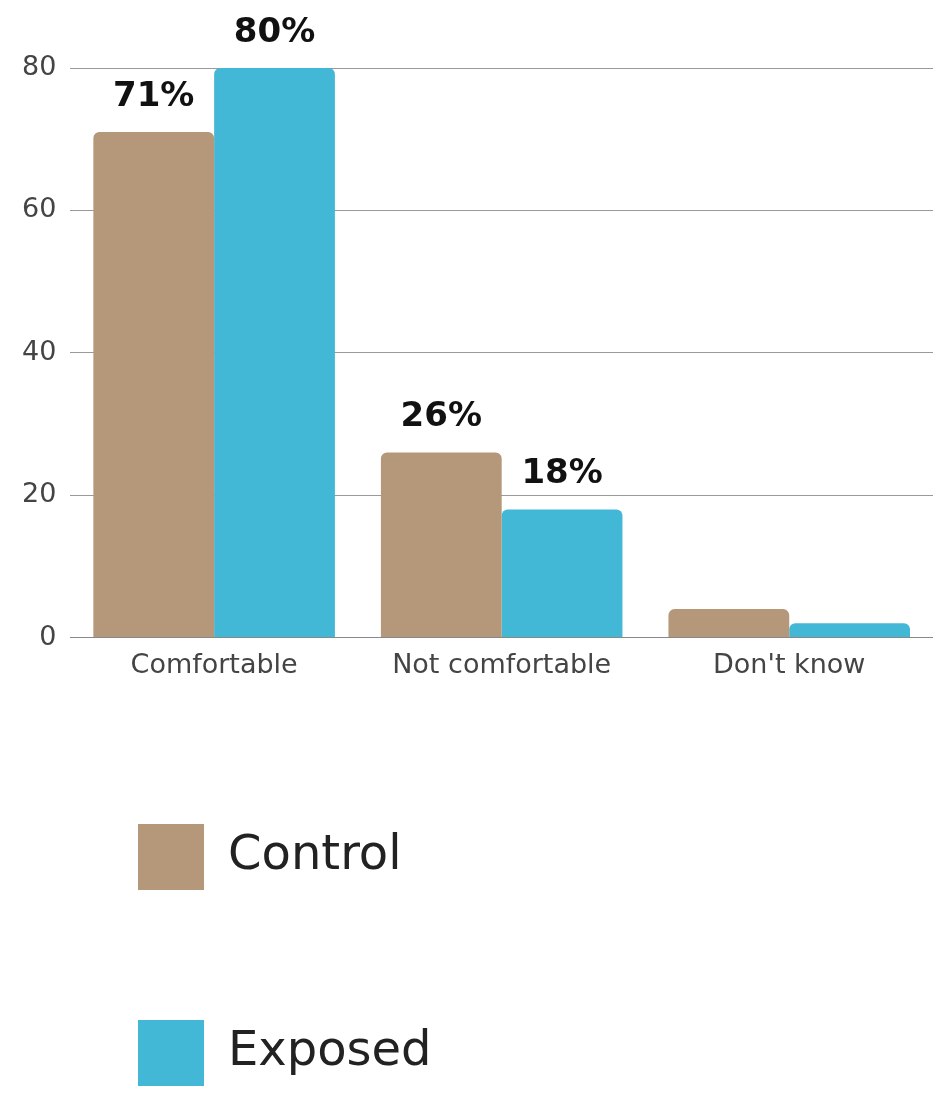 The height and width of the screenshot is (1104, 941). What do you see at coordinates (39, 493) in the screenshot?
I see `y-tick-label: 20` at bounding box center [39, 493].